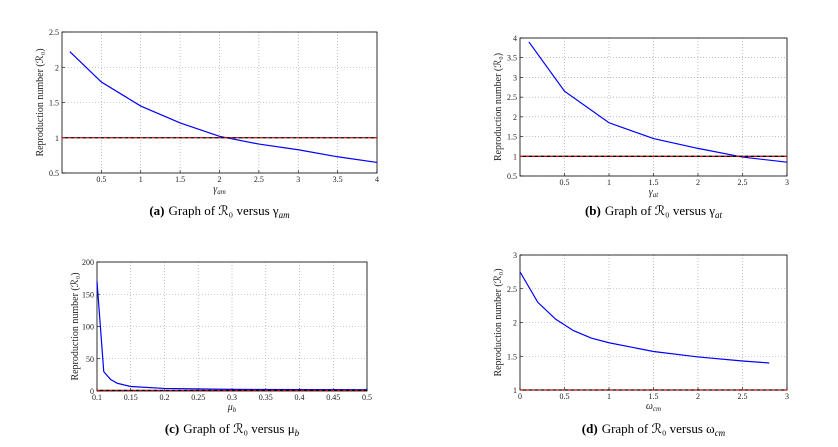 The width and height of the screenshot is (838, 447). I want to click on y-tick-label: 4, so click(515, 38).